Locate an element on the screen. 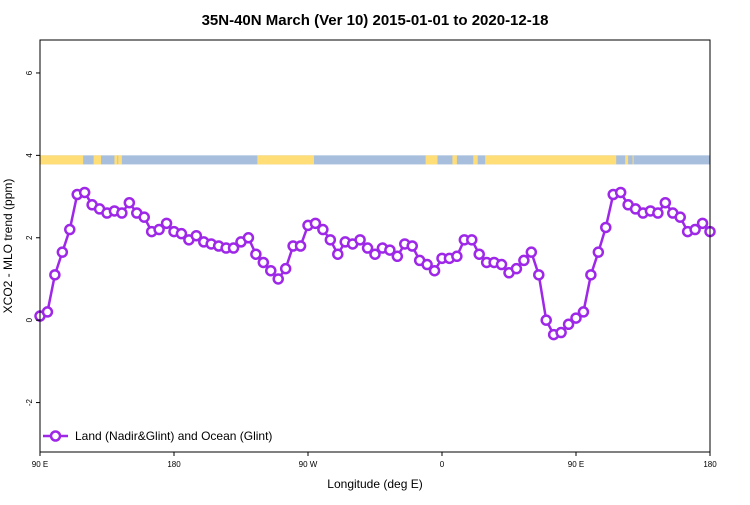 The width and height of the screenshot is (750, 505). ocean-band is located at coordinates (375, 160).